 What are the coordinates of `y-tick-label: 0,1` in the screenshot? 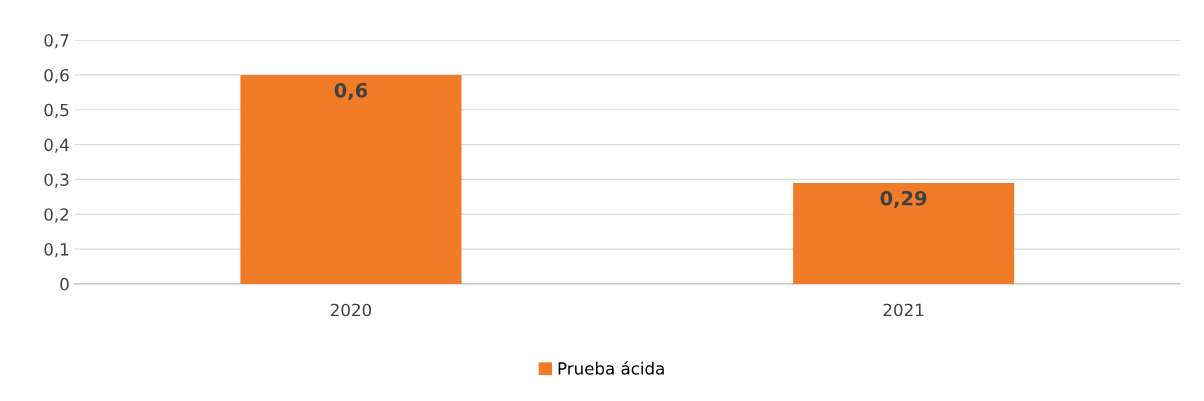 It's located at (56, 250).